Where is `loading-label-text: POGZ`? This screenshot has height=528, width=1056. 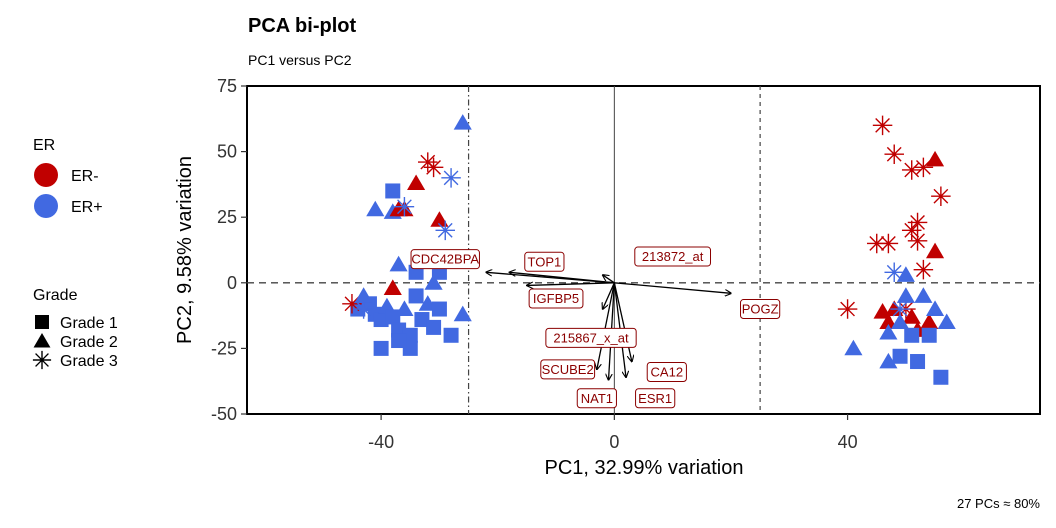
loading-label-text: POGZ is located at coordinates (760, 309).